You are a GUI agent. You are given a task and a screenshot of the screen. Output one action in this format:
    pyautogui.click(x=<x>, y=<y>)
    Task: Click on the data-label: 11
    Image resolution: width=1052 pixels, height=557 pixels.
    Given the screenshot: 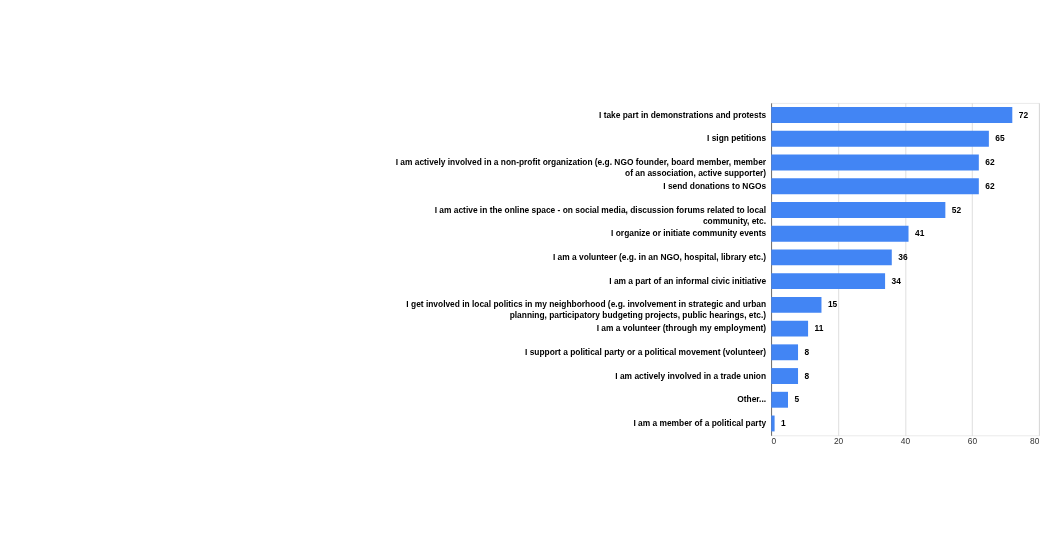 What is the action you would take?
    pyautogui.click(x=819, y=328)
    